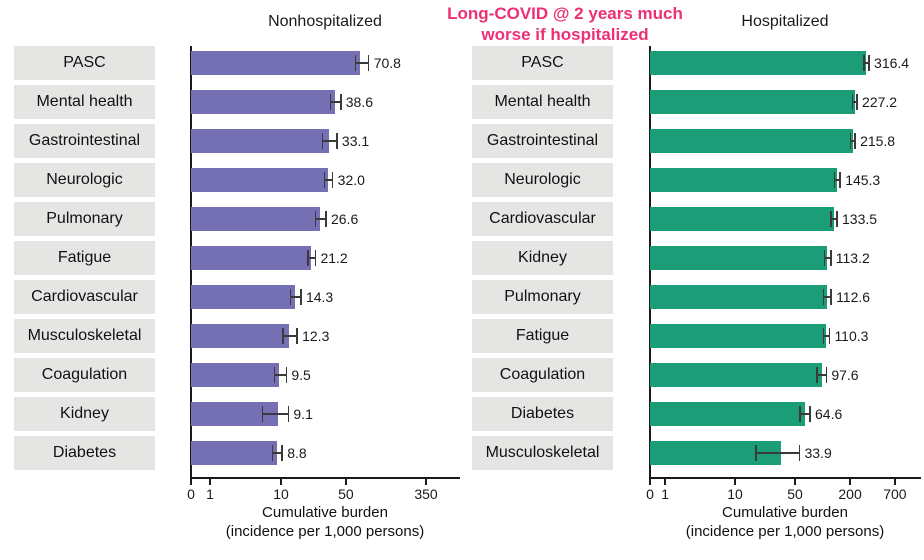 The height and width of the screenshot is (560, 924). What do you see at coordinates (785, 531) in the screenshot?
I see `x-axis-label-line2: (incidence per 1,000 persons)` at bounding box center [785, 531].